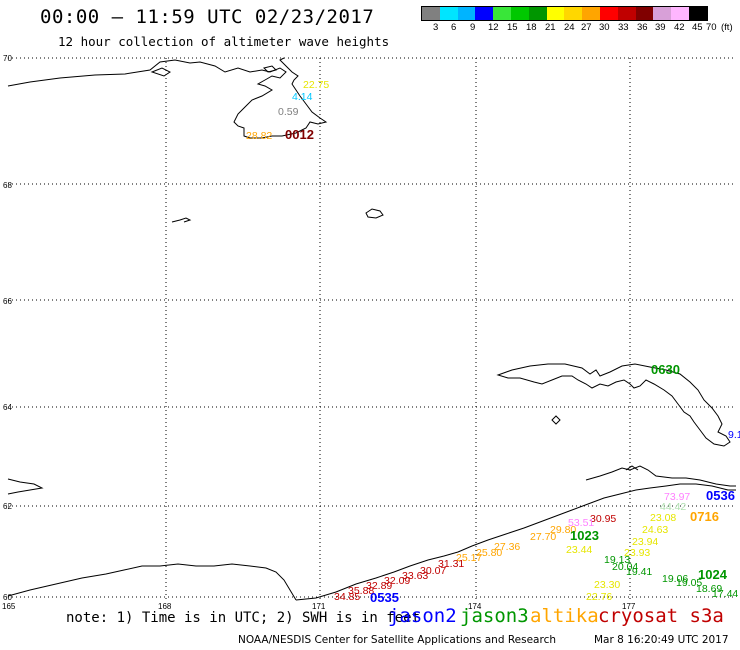  Describe the element at coordinates (564, 616) in the screenshot. I see `satellite-label: altika` at that location.